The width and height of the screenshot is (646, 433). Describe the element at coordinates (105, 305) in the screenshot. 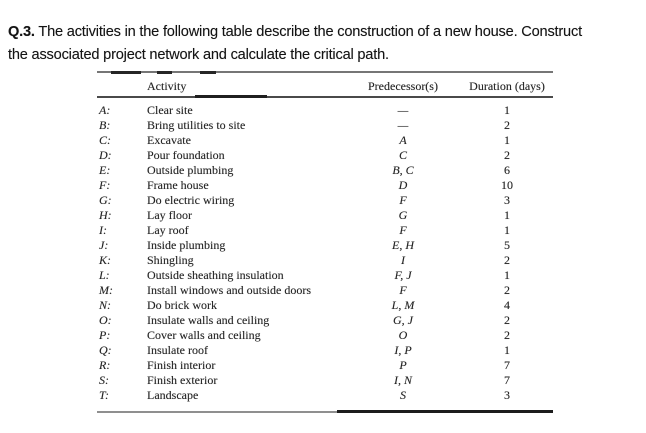

I see `activity-code: N:` at that location.